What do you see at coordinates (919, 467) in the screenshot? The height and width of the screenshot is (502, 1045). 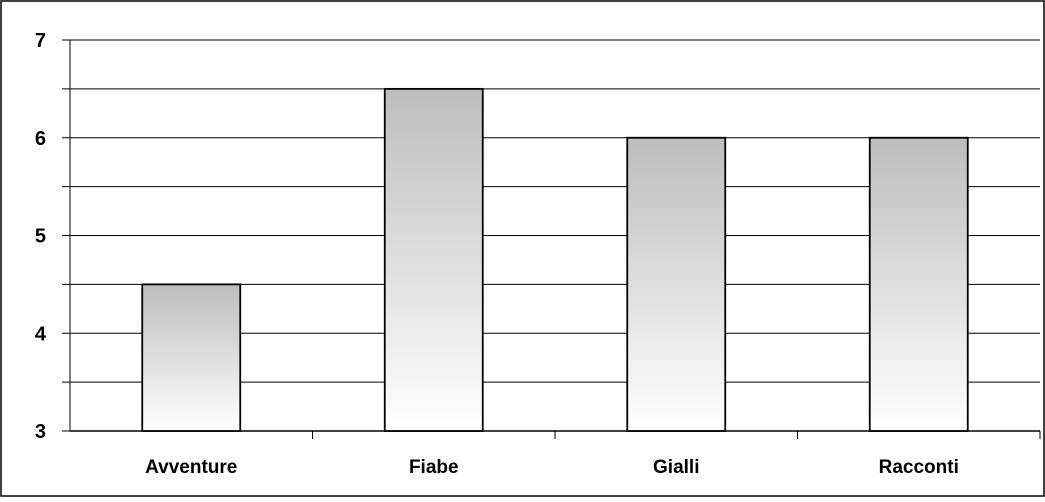 I see `x-category-label: Racconti` at bounding box center [919, 467].